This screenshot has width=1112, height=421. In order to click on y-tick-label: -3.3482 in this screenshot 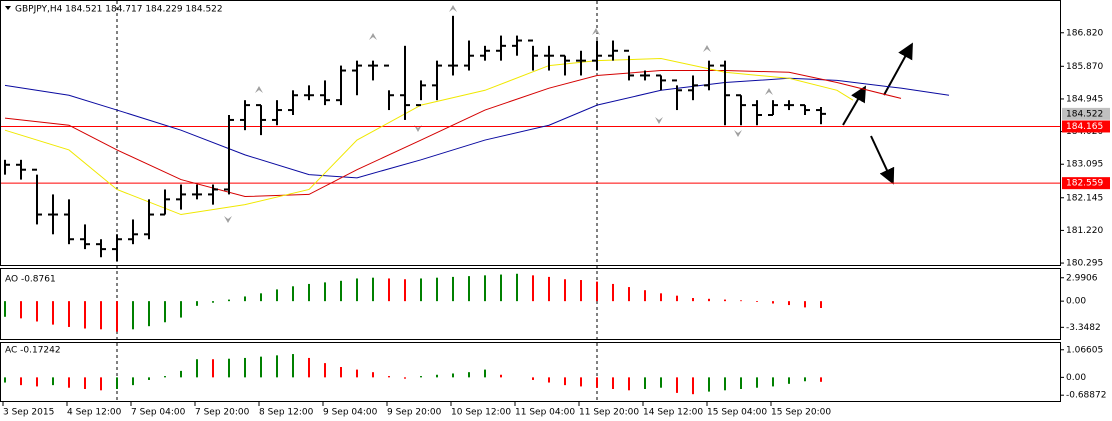, I will do `click(1083, 328)`.